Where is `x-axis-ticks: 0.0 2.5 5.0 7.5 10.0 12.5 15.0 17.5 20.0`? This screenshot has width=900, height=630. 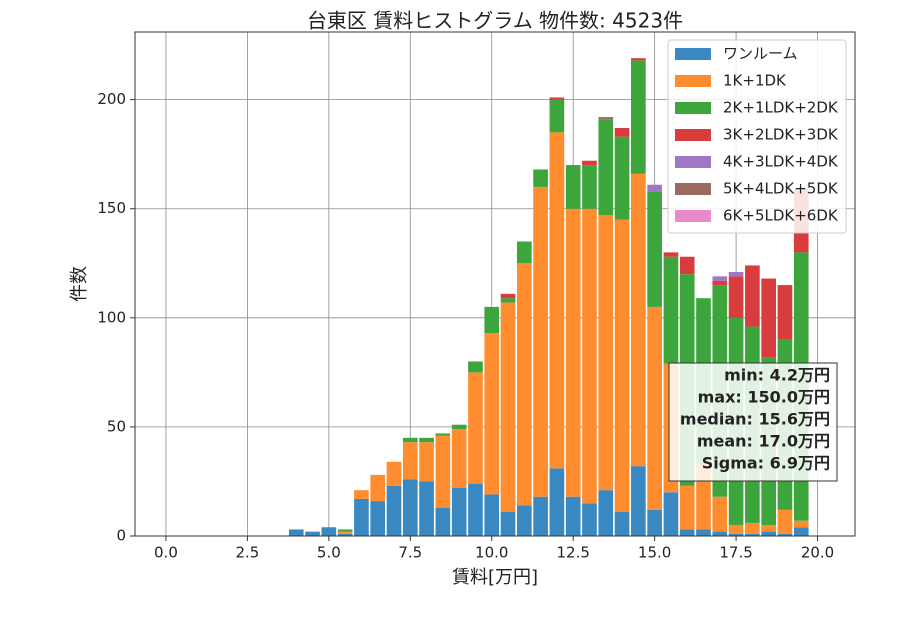
x-axis-ticks: 0.0 2.5 5.0 7.5 10.0 12.5 15.0 17.5 20.0 is located at coordinates (494, 549).